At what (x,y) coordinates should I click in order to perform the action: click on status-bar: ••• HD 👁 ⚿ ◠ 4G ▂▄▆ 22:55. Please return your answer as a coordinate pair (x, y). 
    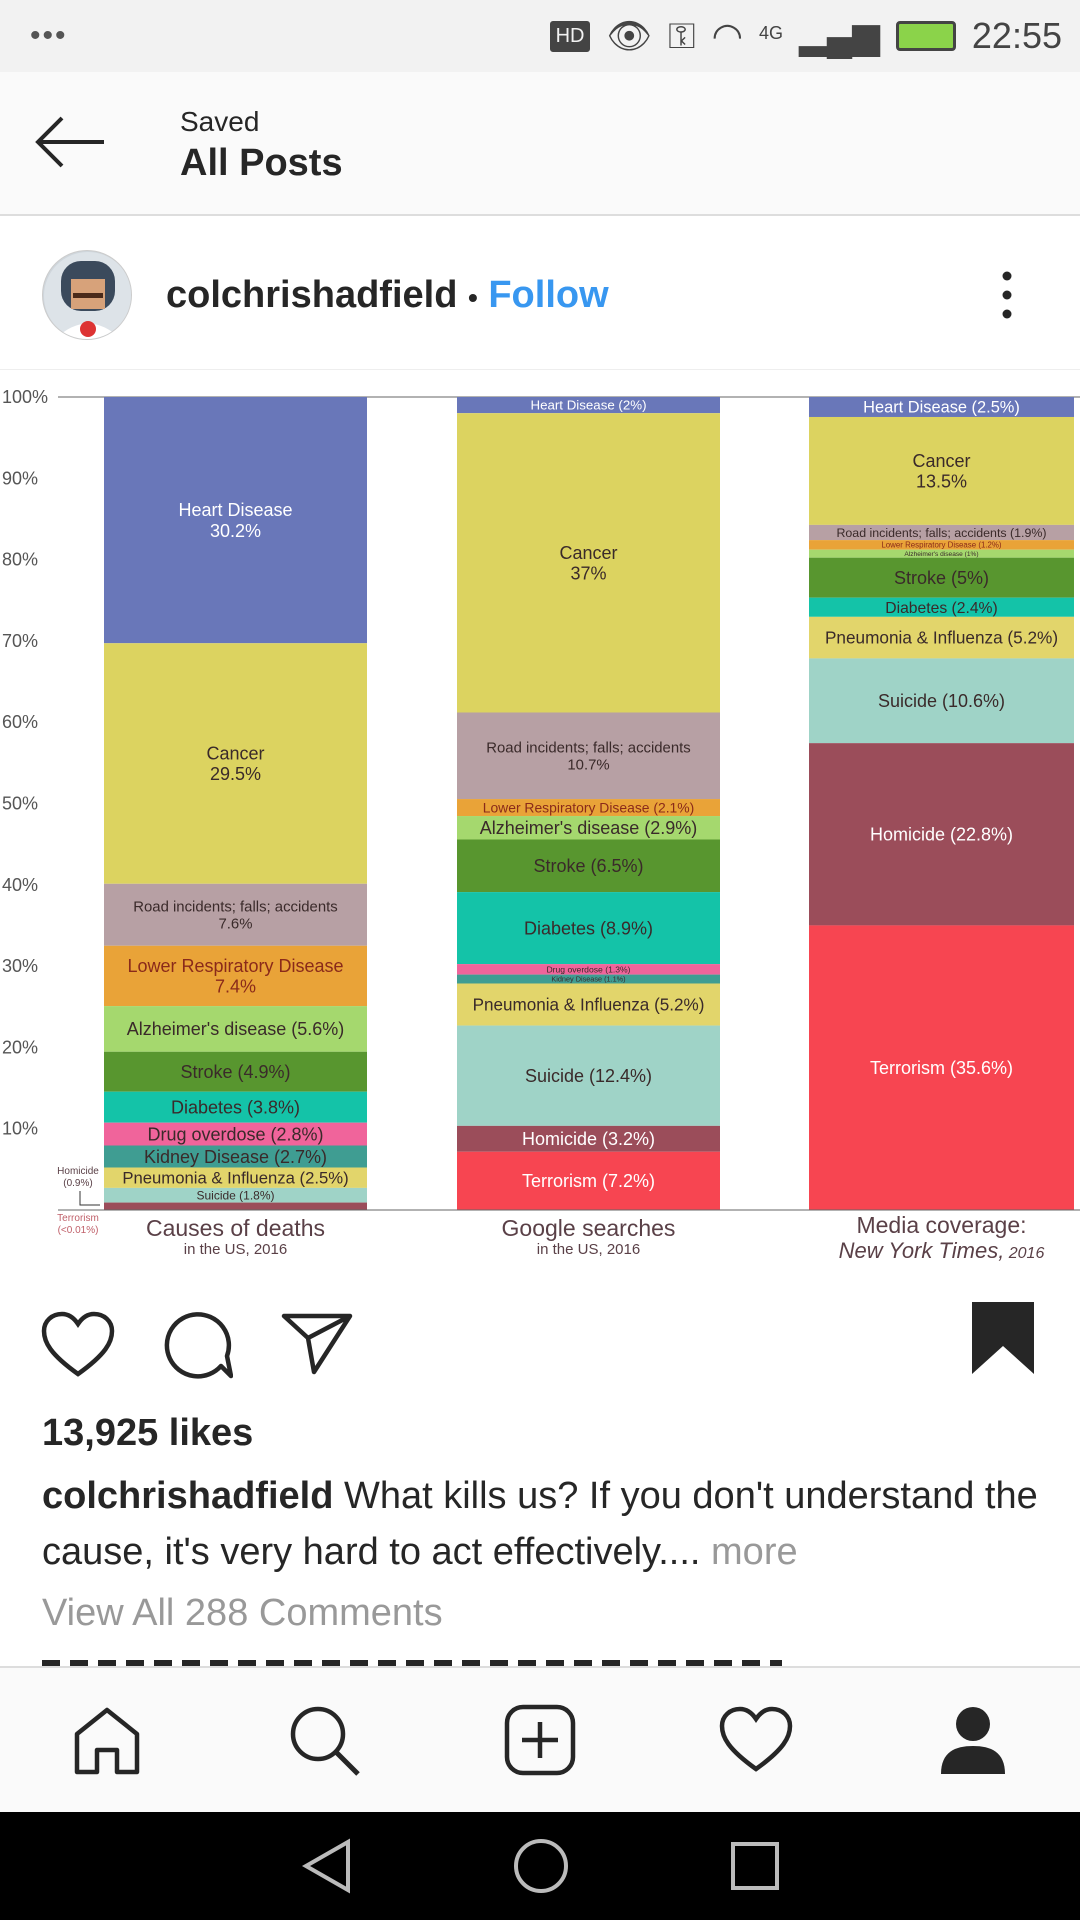
    Looking at the image, I should click on (540, 36).